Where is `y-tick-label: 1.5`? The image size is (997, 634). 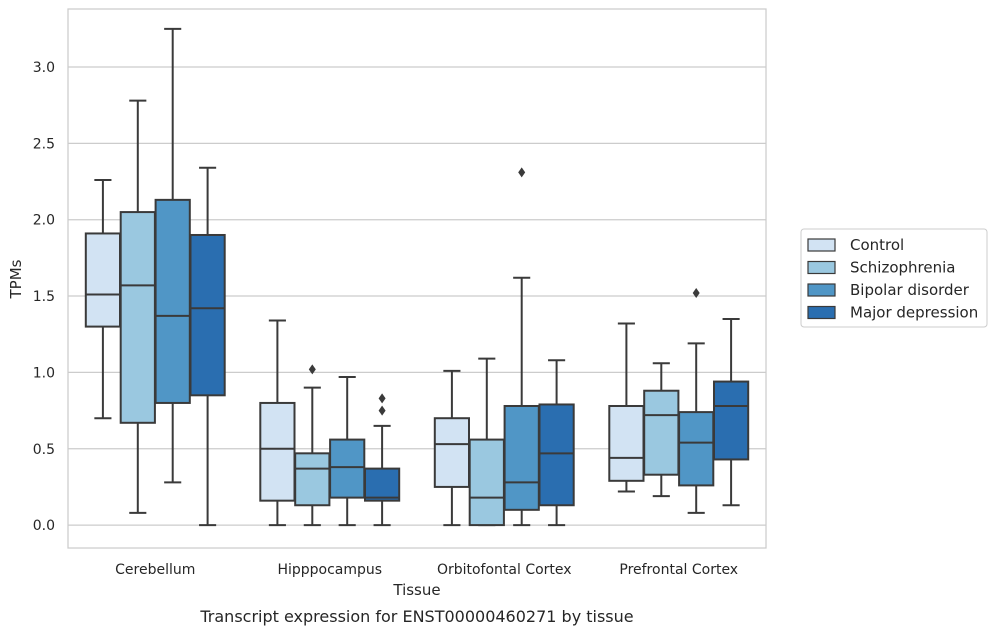
y-tick-label: 1.5 is located at coordinates (44, 297).